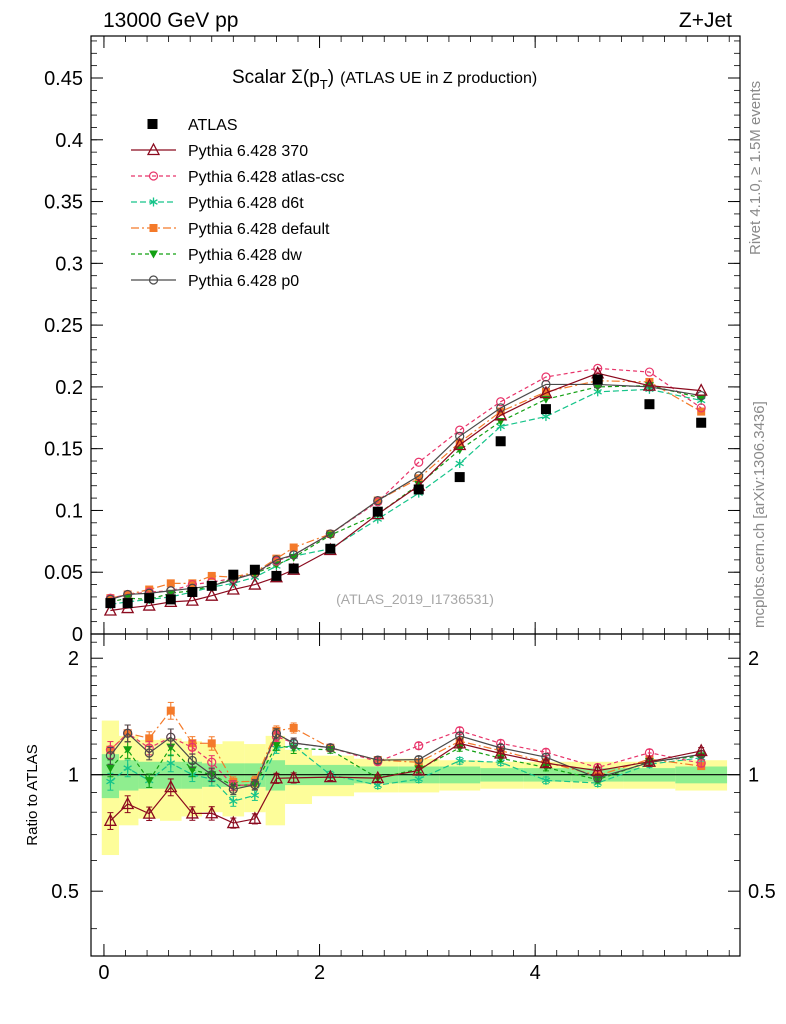 This screenshot has height=1024, width=786. Describe the element at coordinates (535, 973) in the screenshot. I see `xtick-label-2: 4` at that location.